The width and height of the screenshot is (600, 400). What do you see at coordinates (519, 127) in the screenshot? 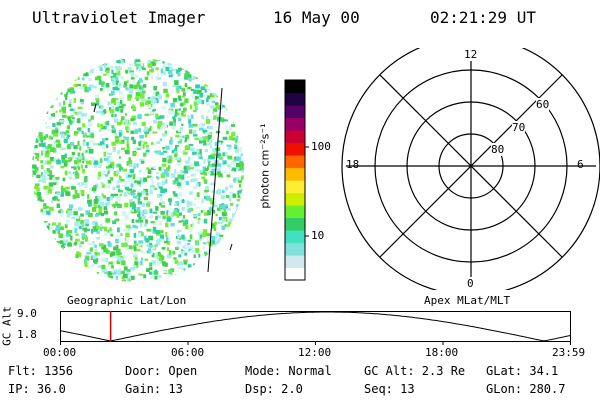
I see `lat-label-70: 70` at bounding box center [519, 127].